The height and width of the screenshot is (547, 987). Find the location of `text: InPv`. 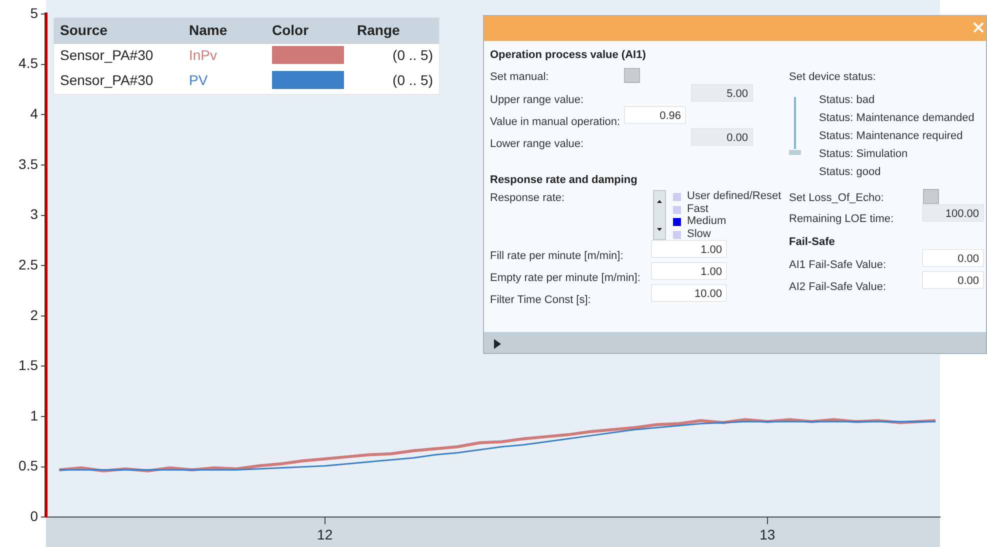

text: InPv is located at coordinates (203, 55).